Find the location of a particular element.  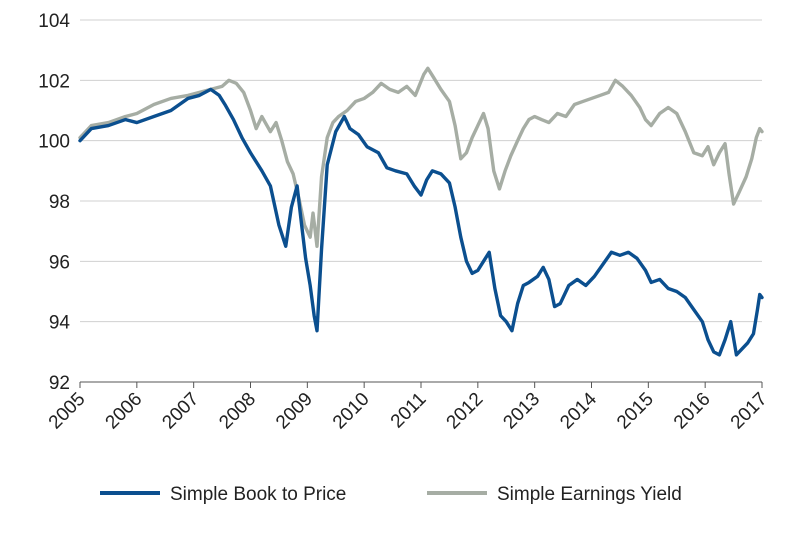

x-tick-label: 2011 is located at coordinates (409, 411).